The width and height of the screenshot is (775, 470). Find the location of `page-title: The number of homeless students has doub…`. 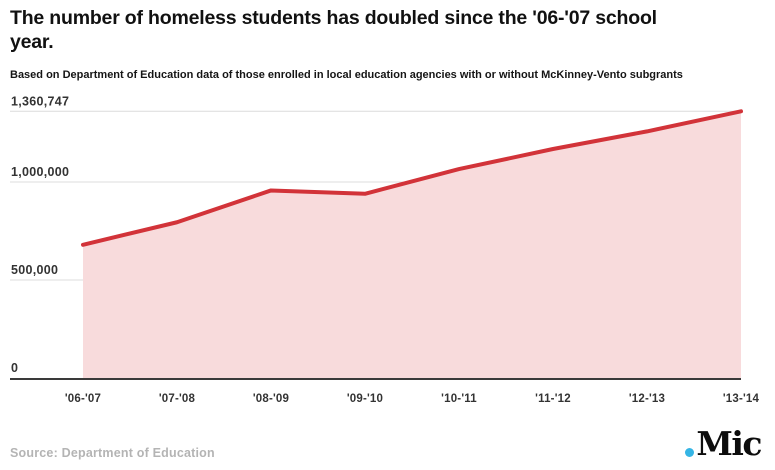

page-title: The number of homeless students has doub… is located at coordinates (380, 30).